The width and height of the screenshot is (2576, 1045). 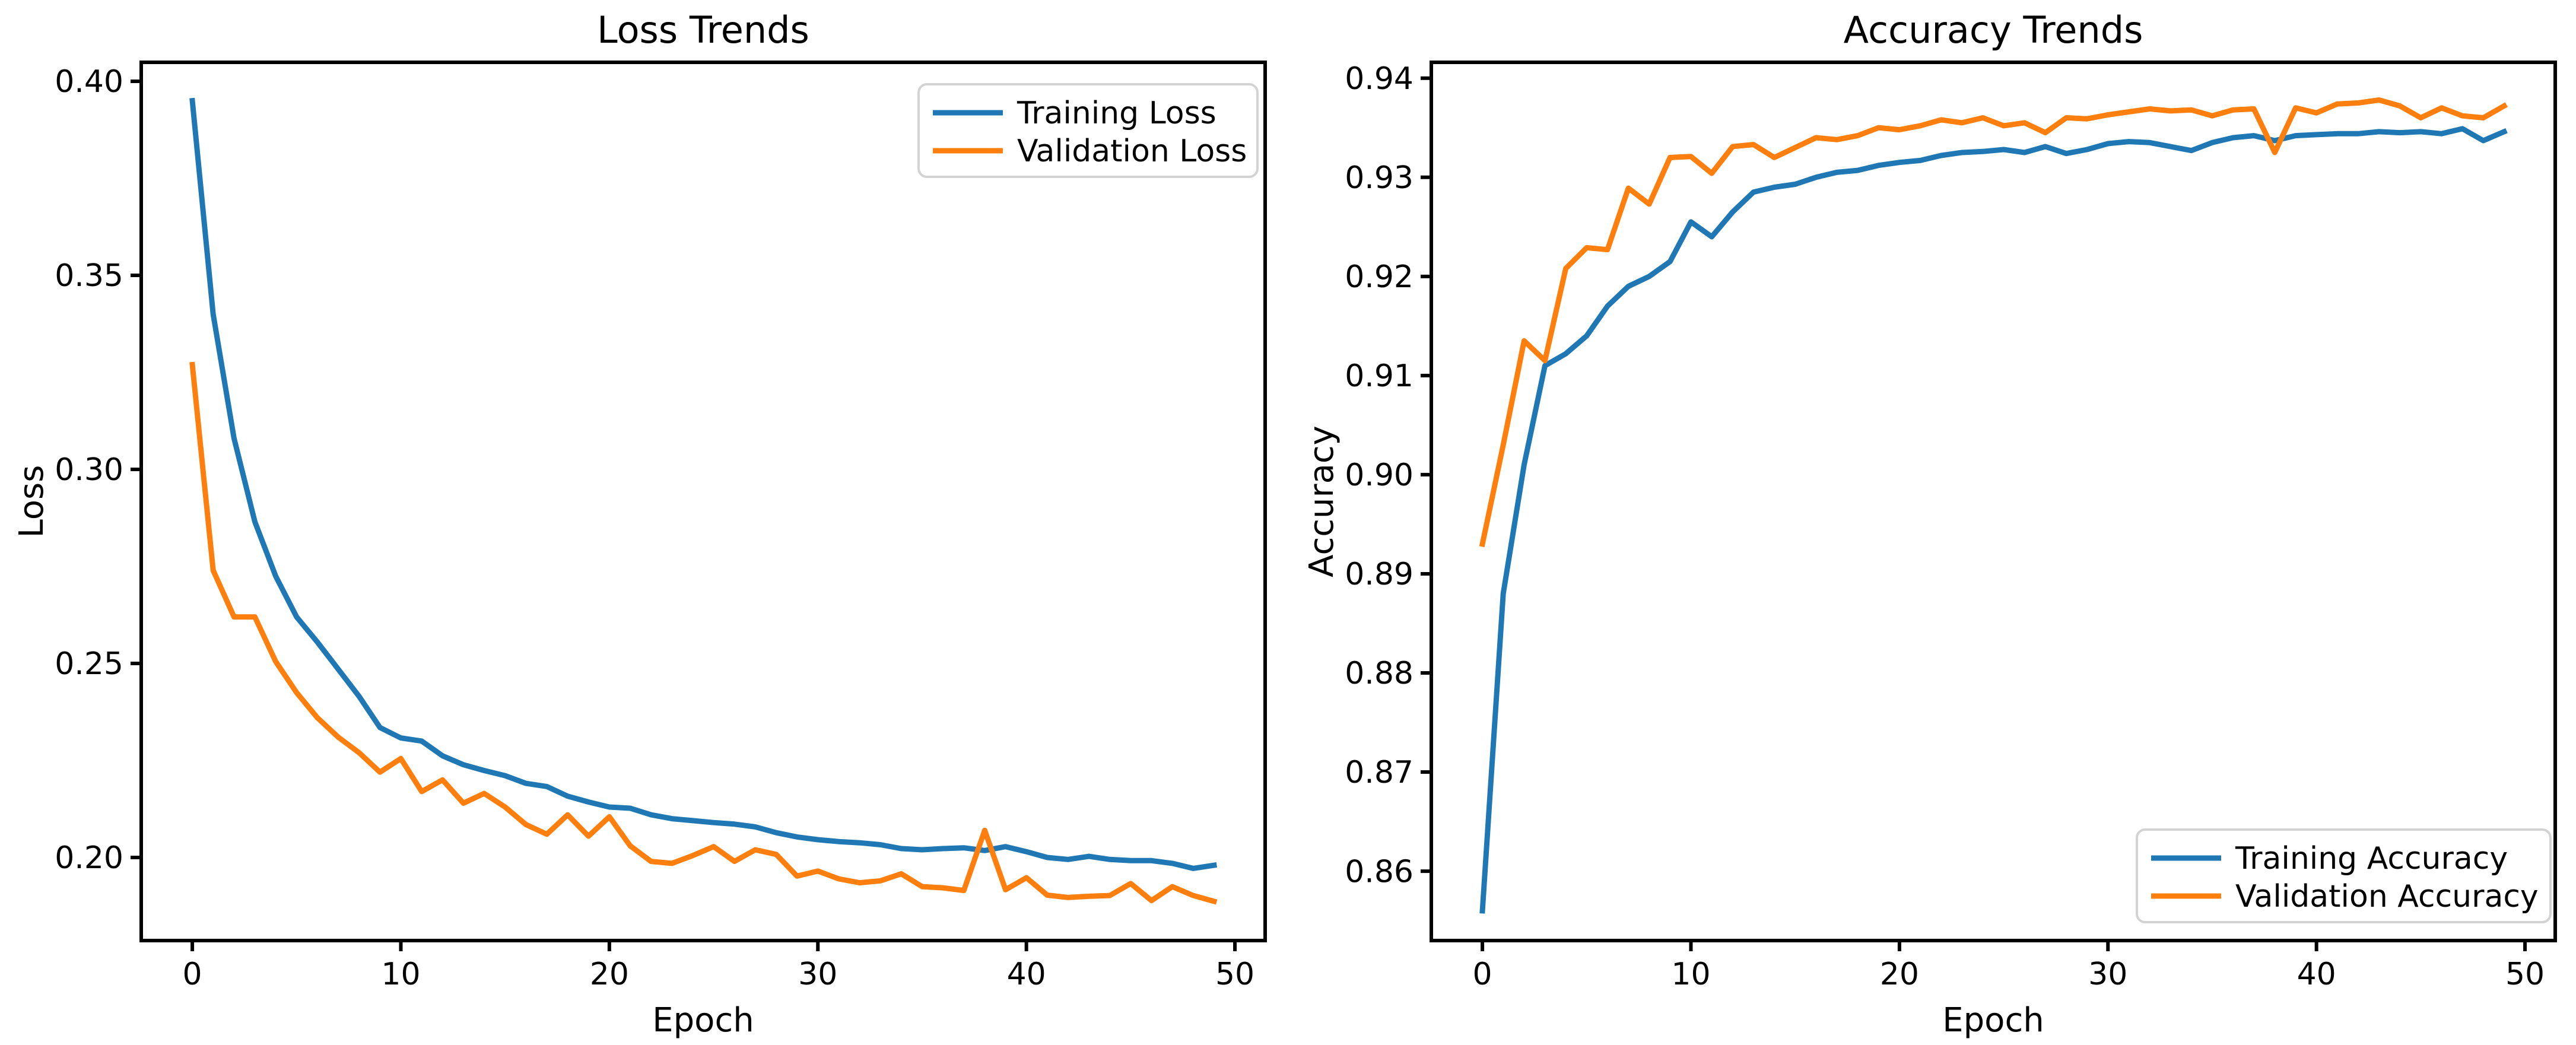 I want to click on training-loss-legend-label: Training Loss, so click(x=1116, y=113).